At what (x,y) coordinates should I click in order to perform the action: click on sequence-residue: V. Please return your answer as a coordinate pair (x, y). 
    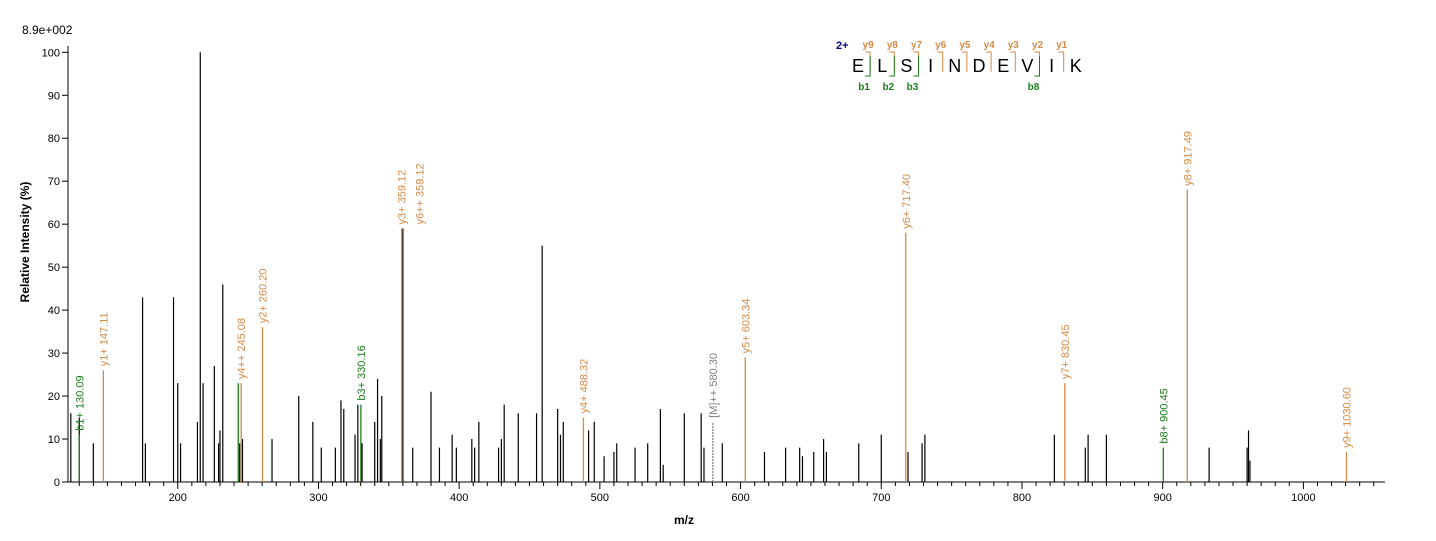
    Looking at the image, I should click on (1027, 66).